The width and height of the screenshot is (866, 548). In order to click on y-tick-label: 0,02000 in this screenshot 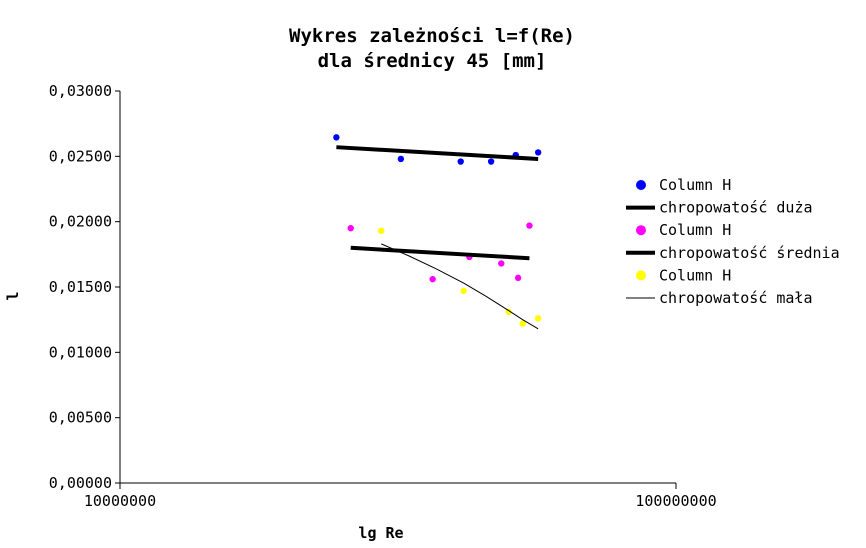, I will do `click(80, 222)`.